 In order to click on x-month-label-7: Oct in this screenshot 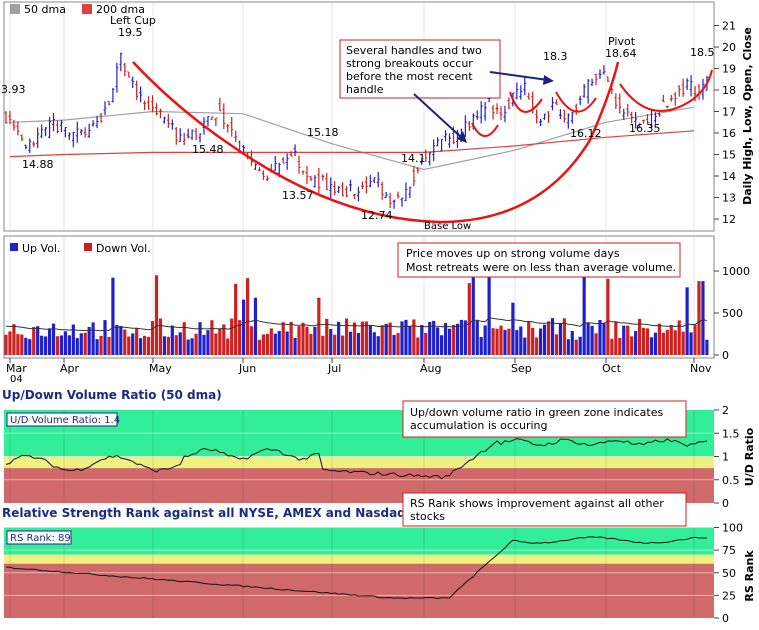, I will do `click(612, 368)`.